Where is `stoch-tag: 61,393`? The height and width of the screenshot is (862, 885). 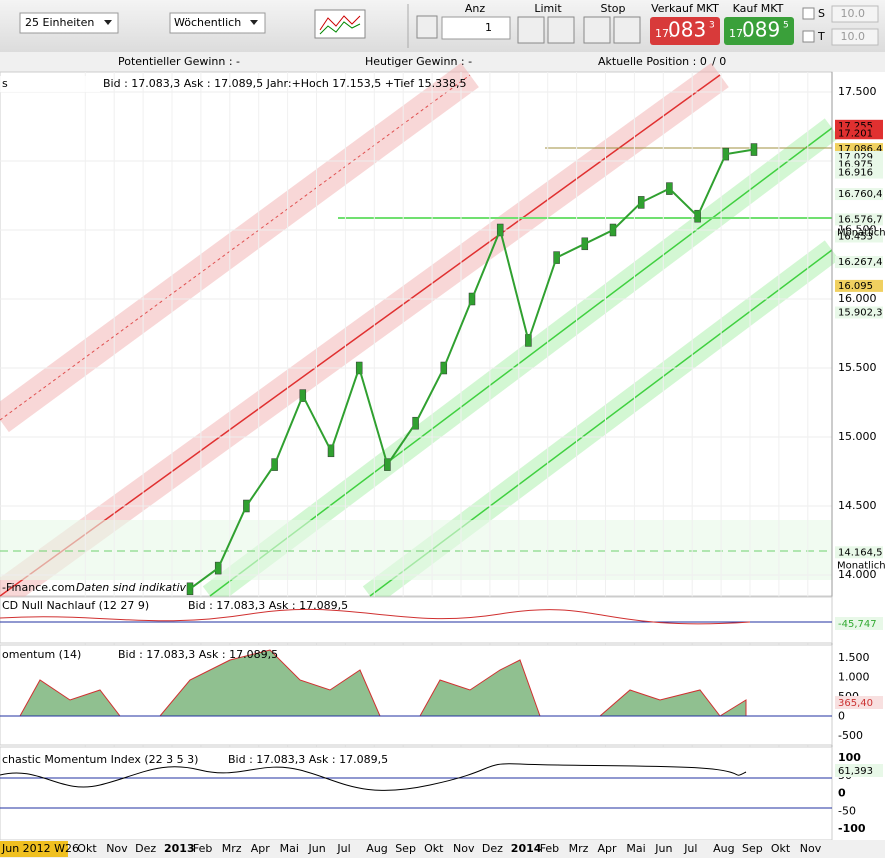
stoch-tag: 61,393 is located at coordinates (855, 771).